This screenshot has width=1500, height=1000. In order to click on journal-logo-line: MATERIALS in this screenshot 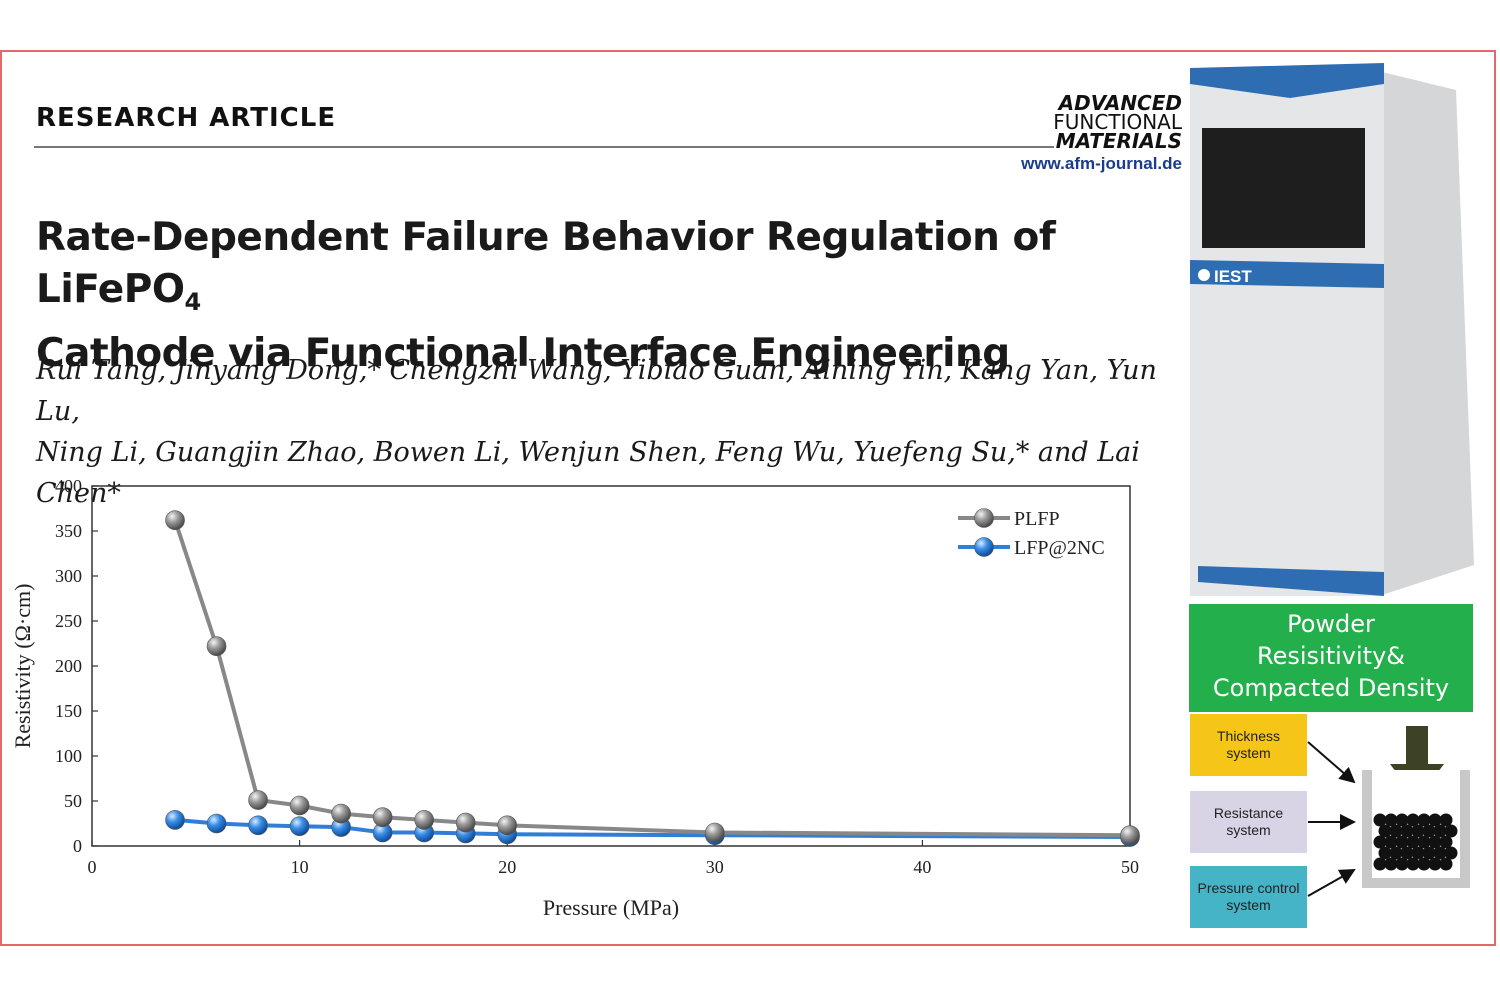, I will do `click(1118, 141)`.